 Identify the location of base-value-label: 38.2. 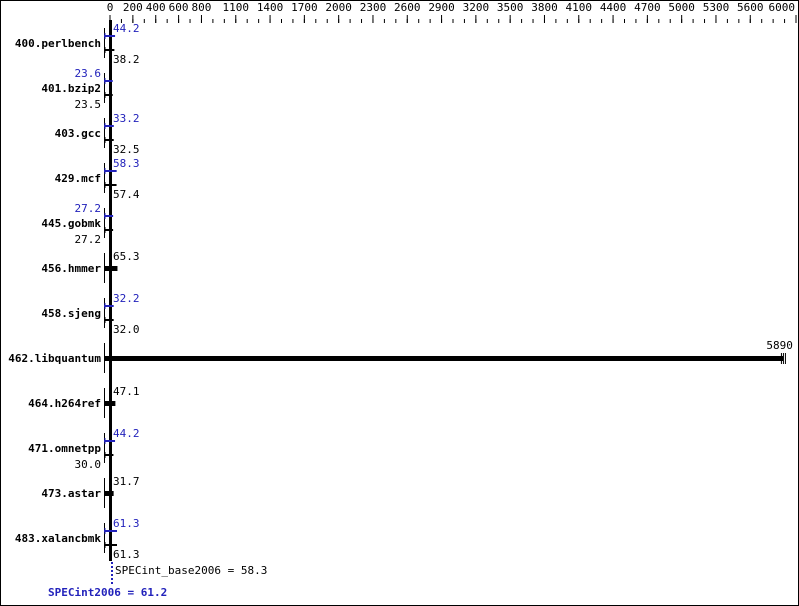
(126, 59).